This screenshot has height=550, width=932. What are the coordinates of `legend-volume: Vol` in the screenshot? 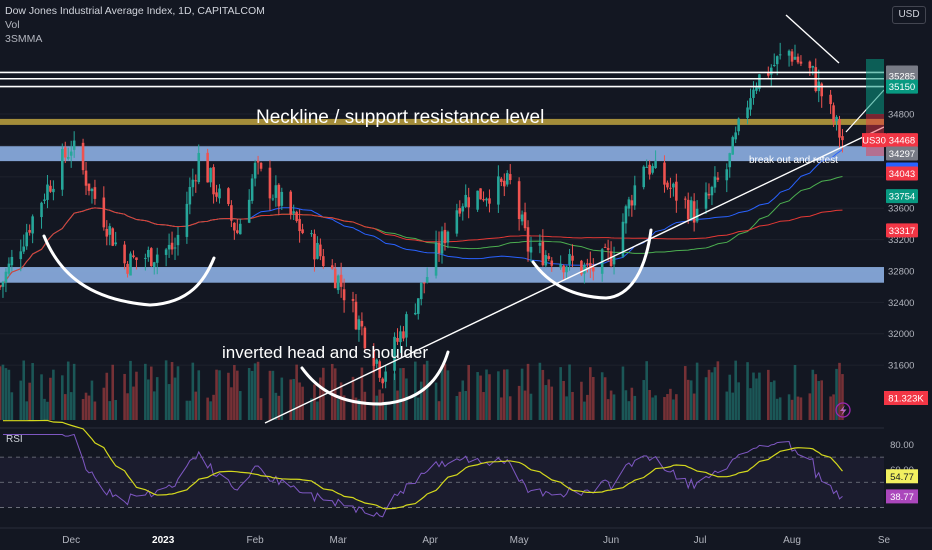 It's located at (12, 25).